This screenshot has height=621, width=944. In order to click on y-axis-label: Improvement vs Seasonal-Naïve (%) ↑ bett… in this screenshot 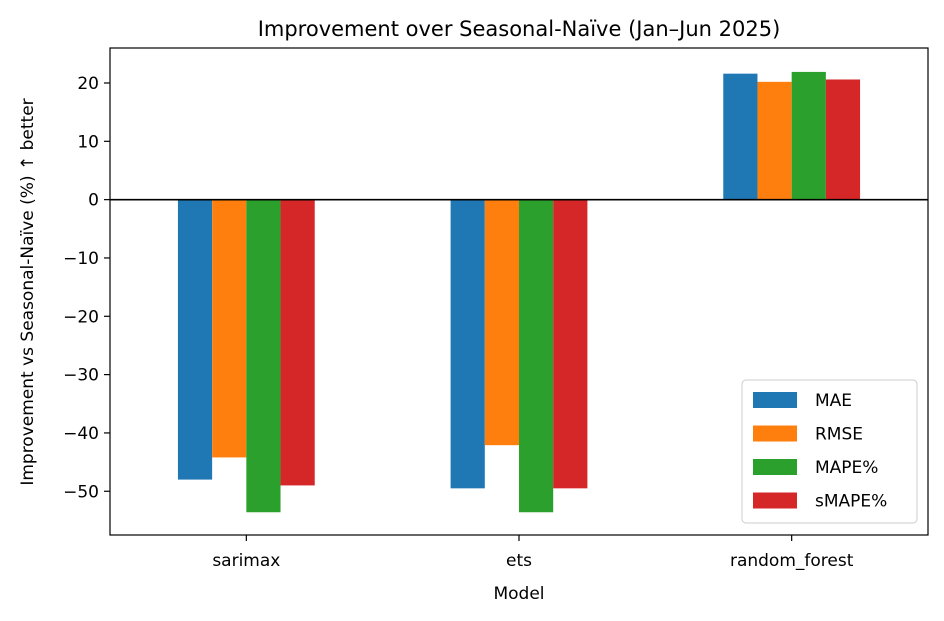, I will do `click(28, 291)`.